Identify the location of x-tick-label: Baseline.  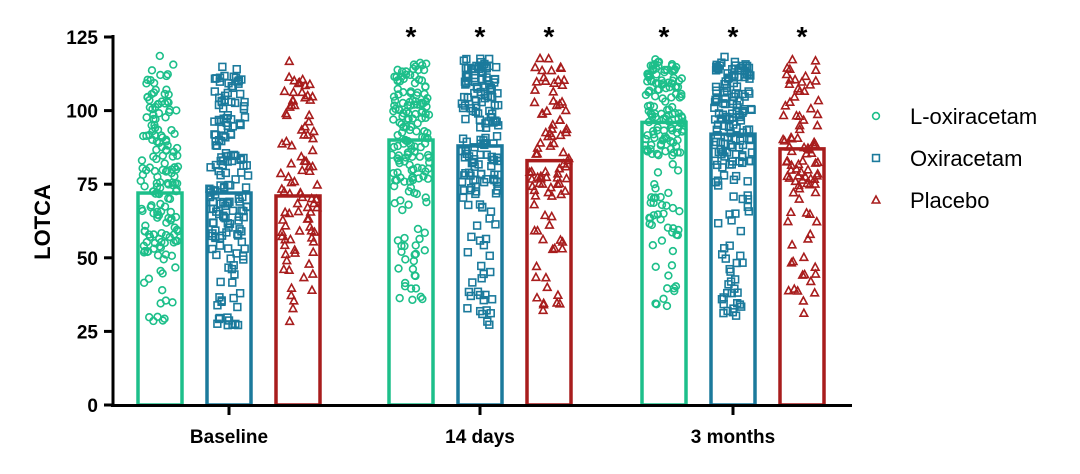
(229, 437).